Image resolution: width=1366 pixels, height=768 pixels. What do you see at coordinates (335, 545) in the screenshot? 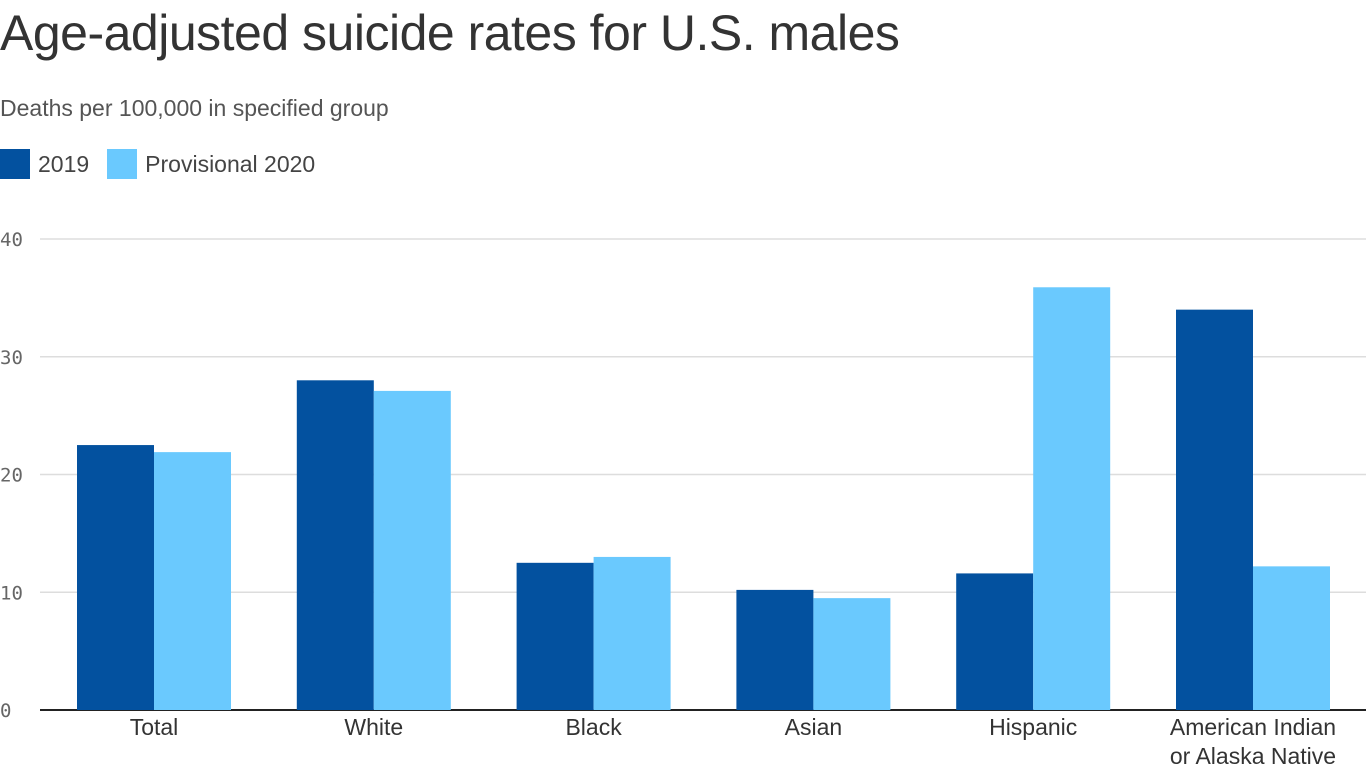
I see `bar-white-2019` at bounding box center [335, 545].